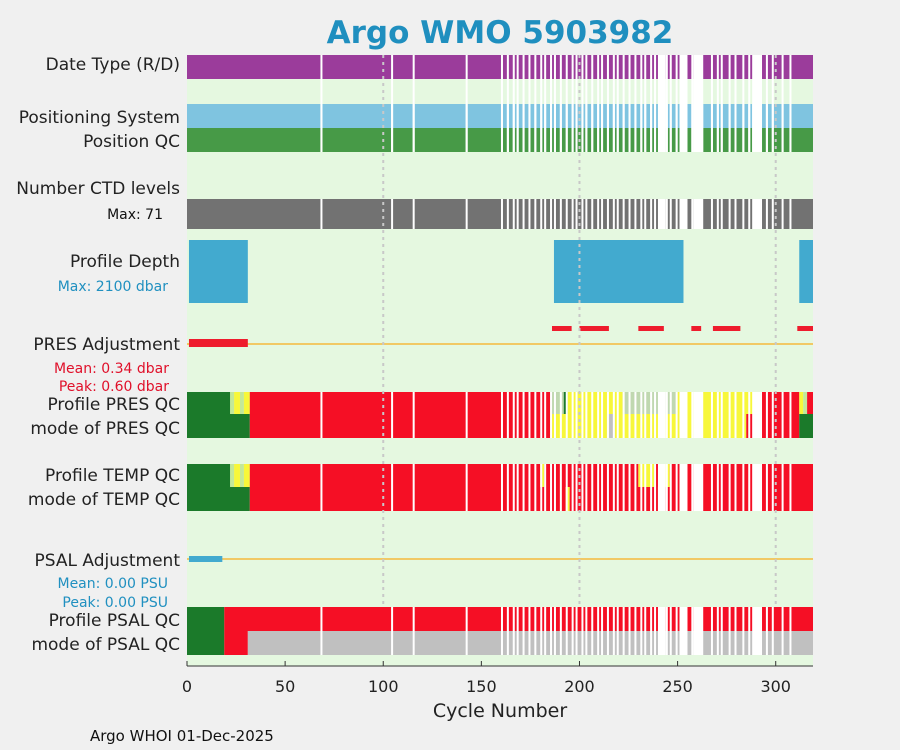  Describe the element at coordinates (182, 736) in the screenshot. I see `footer-credit: Argo WHOI 01-Dec-2025` at that location.